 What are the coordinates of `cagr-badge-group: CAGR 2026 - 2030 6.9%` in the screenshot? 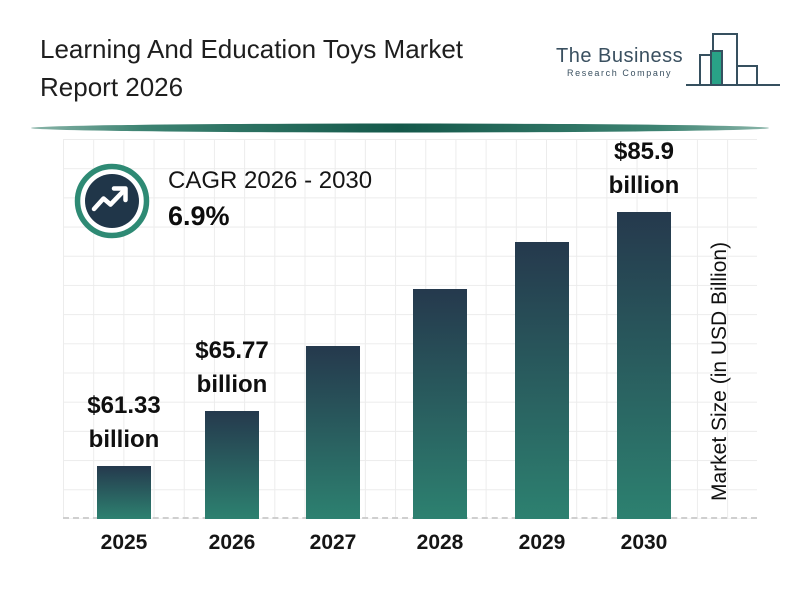 It's located at (223, 201).